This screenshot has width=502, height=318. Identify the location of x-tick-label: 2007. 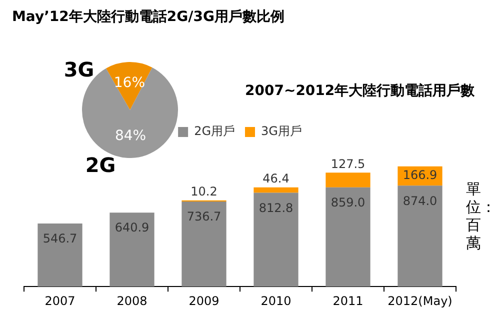
(60, 301).